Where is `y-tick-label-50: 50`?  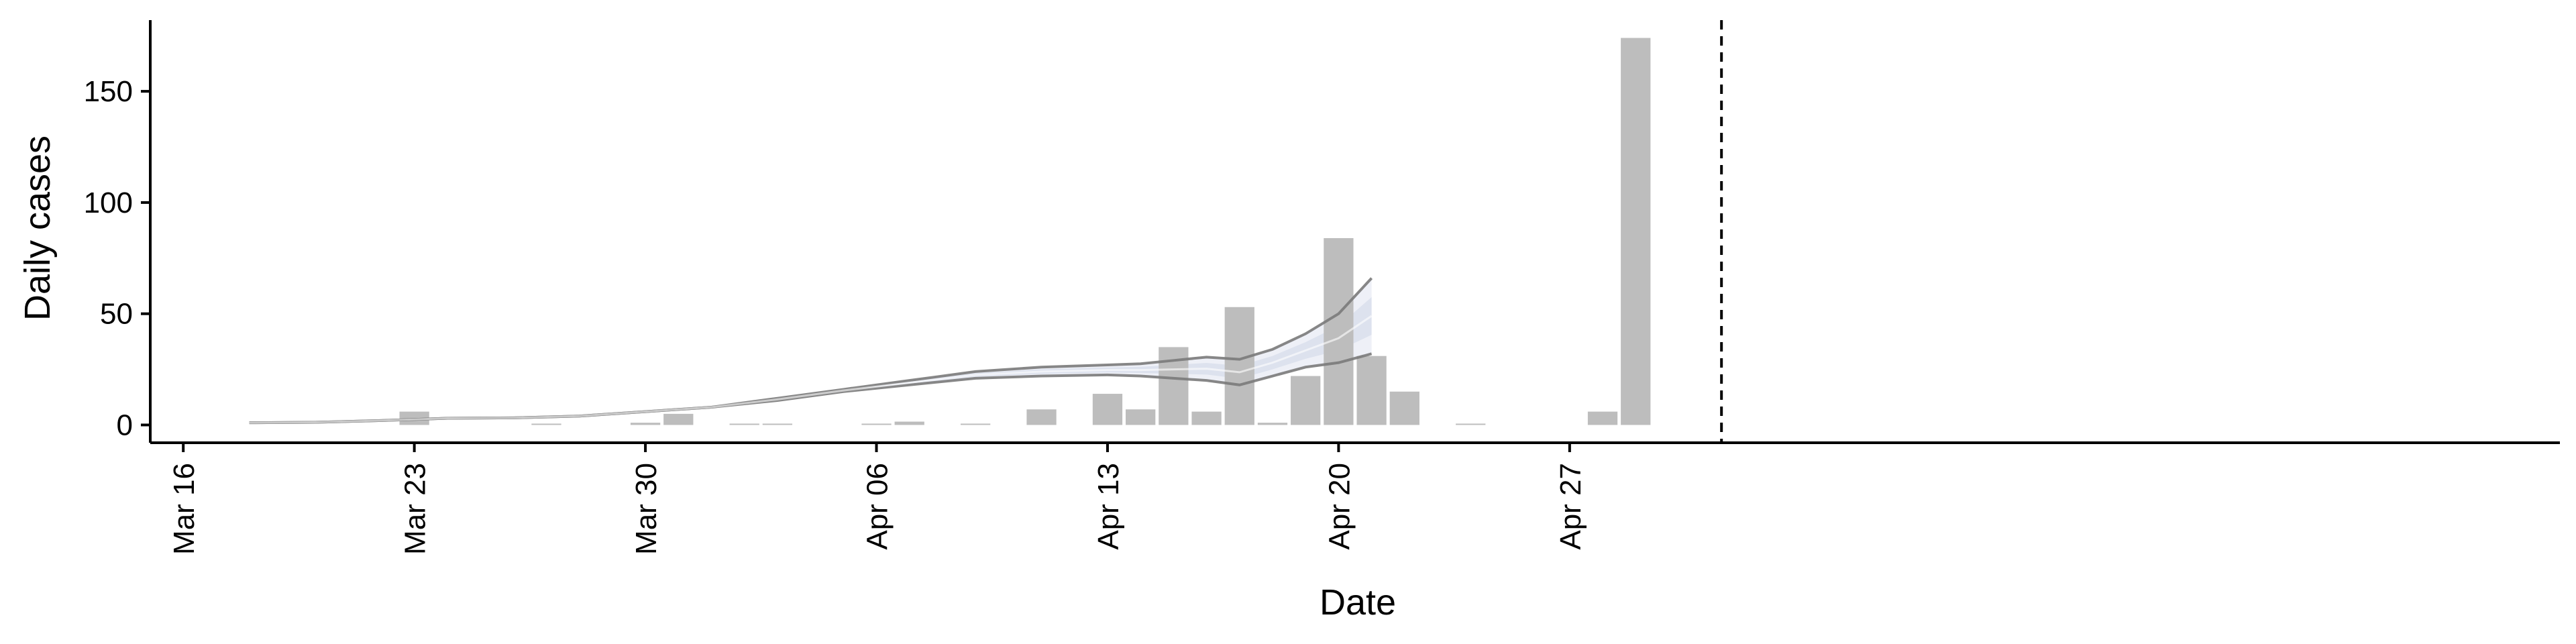
y-tick-label-50: 50 is located at coordinates (116, 314).